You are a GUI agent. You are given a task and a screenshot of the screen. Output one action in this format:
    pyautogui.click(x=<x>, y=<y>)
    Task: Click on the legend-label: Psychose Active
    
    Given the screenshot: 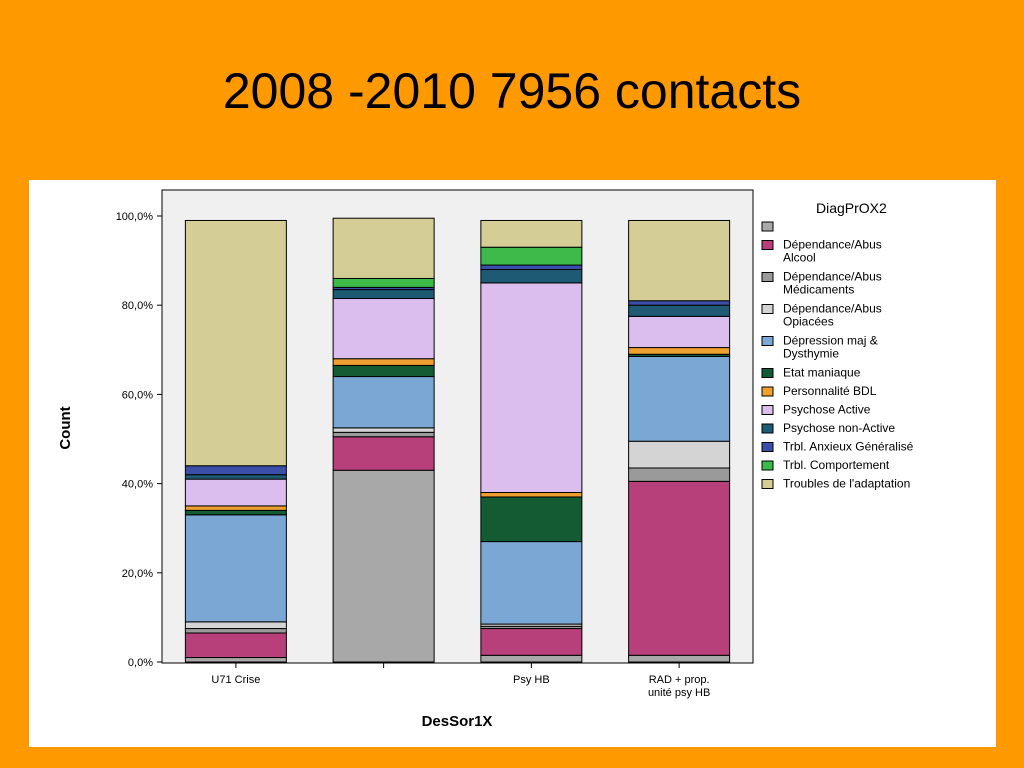 What is the action you would take?
    pyautogui.click(x=827, y=410)
    